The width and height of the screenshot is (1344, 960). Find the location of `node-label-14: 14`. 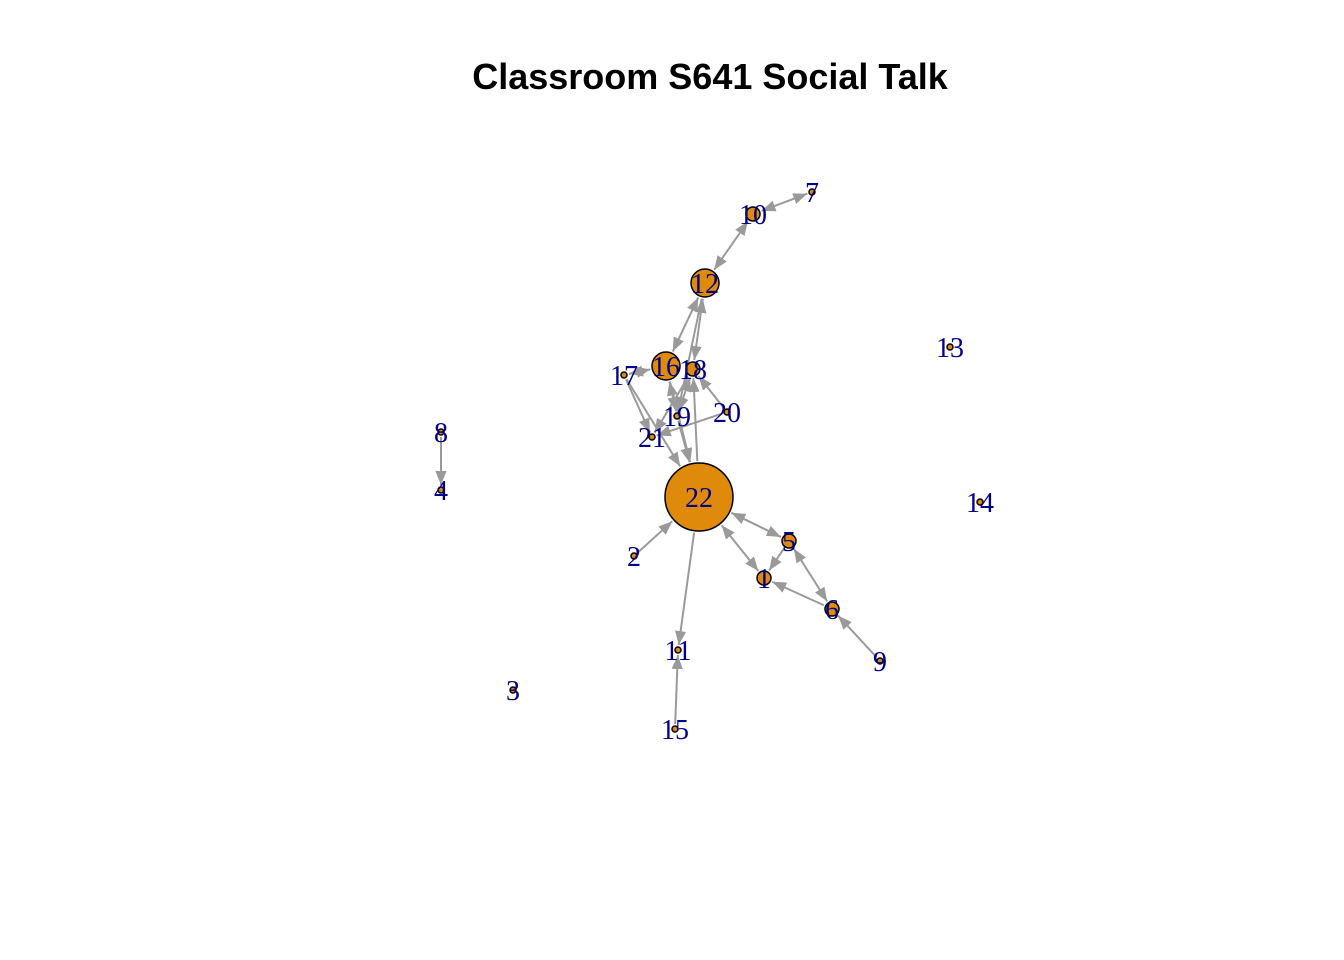

node-label-14: 14 is located at coordinates (980, 503).